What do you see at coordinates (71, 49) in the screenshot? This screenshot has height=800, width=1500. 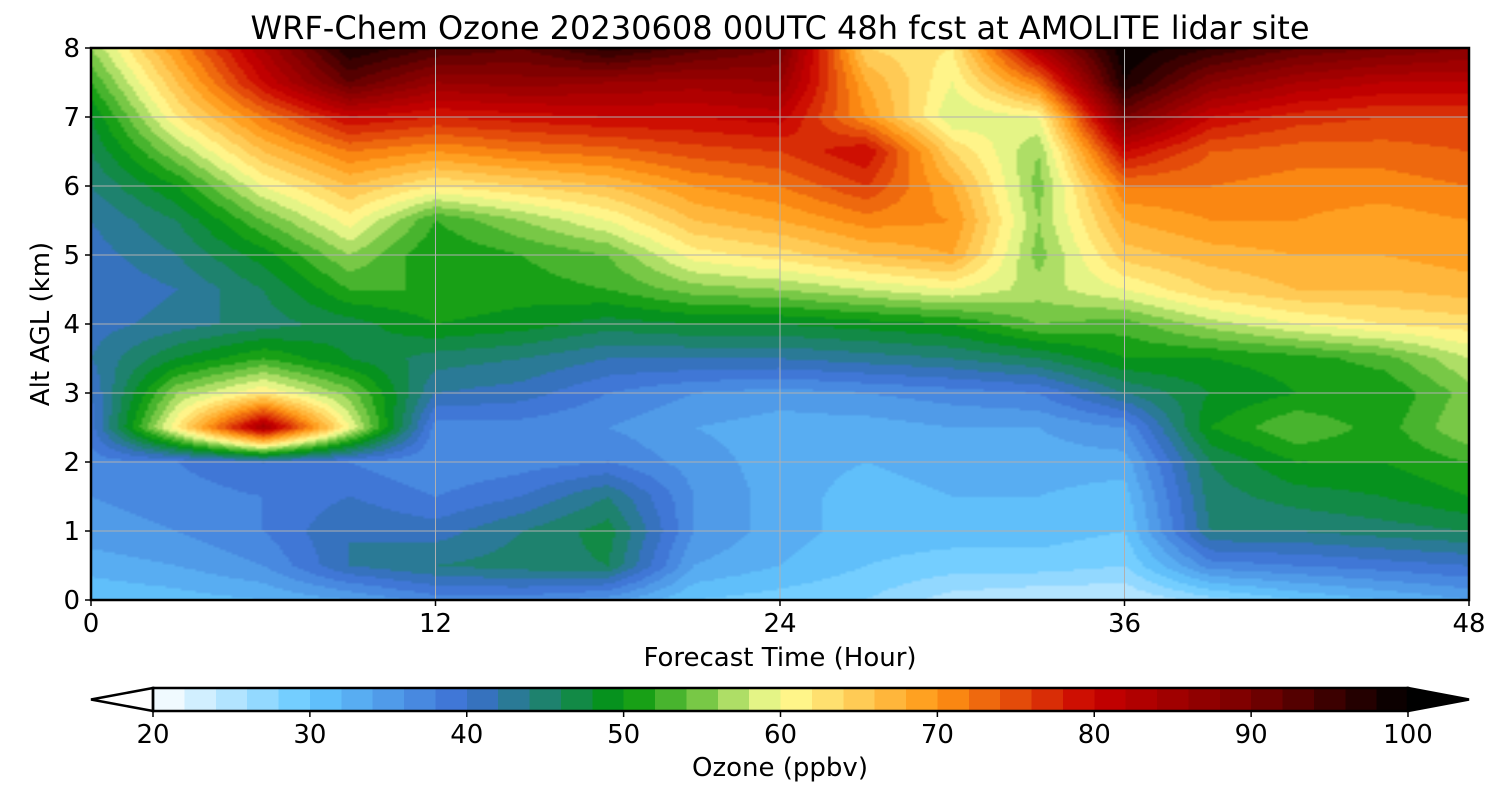 I see `y-tick-label: 8` at bounding box center [71, 49].